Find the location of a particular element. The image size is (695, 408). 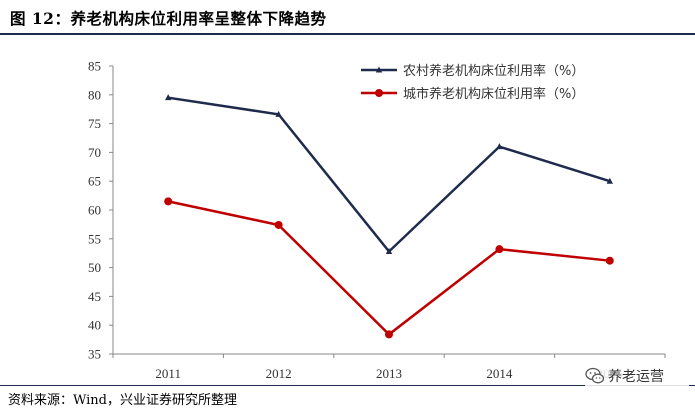

y-tick-label: 60 is located at coordinates (94, 210).